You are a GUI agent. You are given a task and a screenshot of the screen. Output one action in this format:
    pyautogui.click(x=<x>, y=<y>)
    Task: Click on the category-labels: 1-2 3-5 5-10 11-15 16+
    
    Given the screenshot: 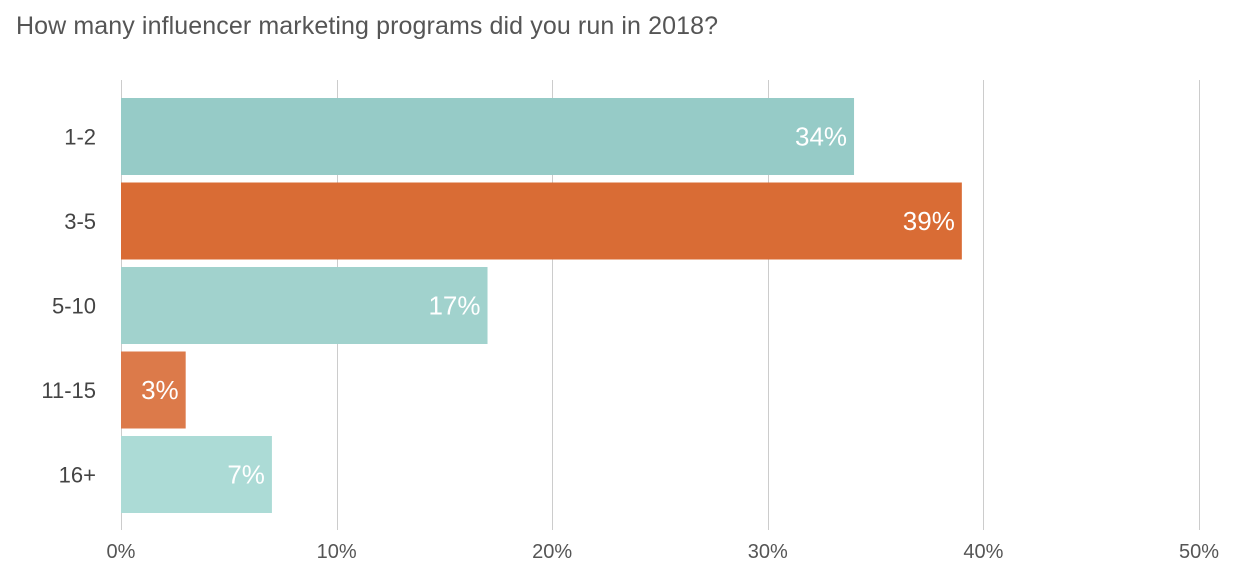 What is the action you would take?
    pyautogui.click(x=68, y=306)
    